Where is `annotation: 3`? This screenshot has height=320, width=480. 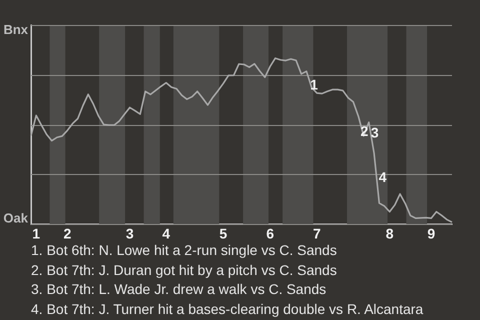
annotation: 3 is located at coordinates (374, 132).